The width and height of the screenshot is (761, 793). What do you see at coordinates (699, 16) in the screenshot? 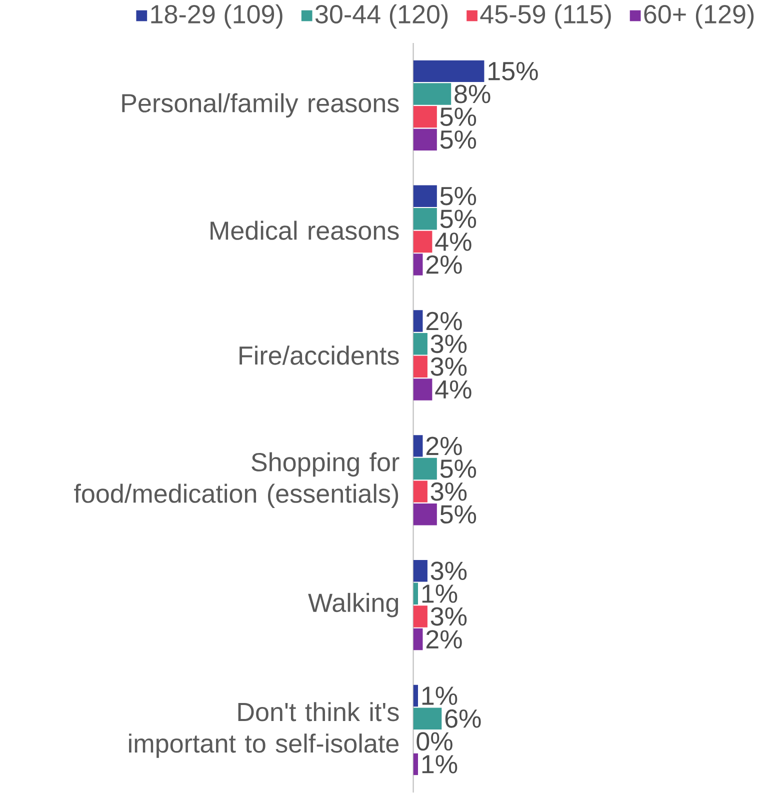
I see `legend-label: 60+ (129)` at bounding box center [699, 16].